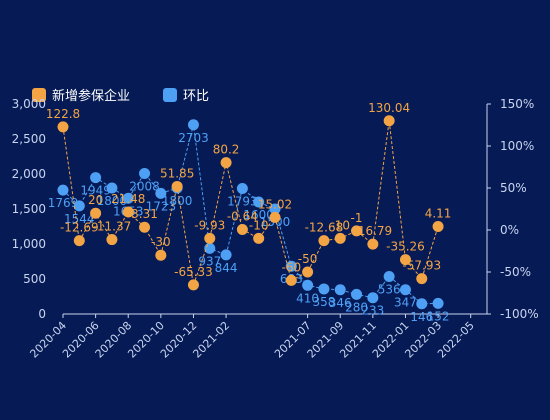 This screenshot has height=420, width=550. What do you see at coordinates (63, 203) in the screenshot?
I see `ratio-data-label: 1769` at bounding box center [63, 203].